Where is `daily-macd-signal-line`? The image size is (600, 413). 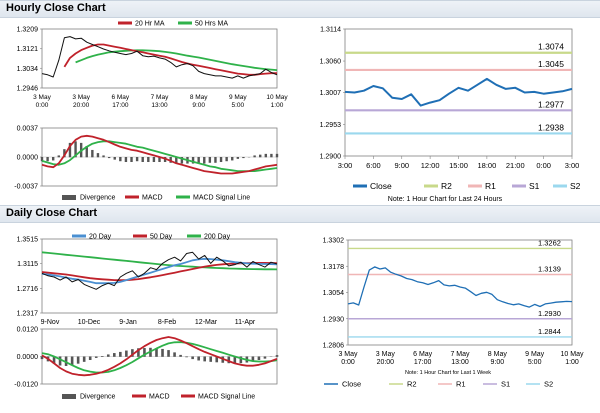
daily-macd-signal-line is located at coordinates (159, 357).